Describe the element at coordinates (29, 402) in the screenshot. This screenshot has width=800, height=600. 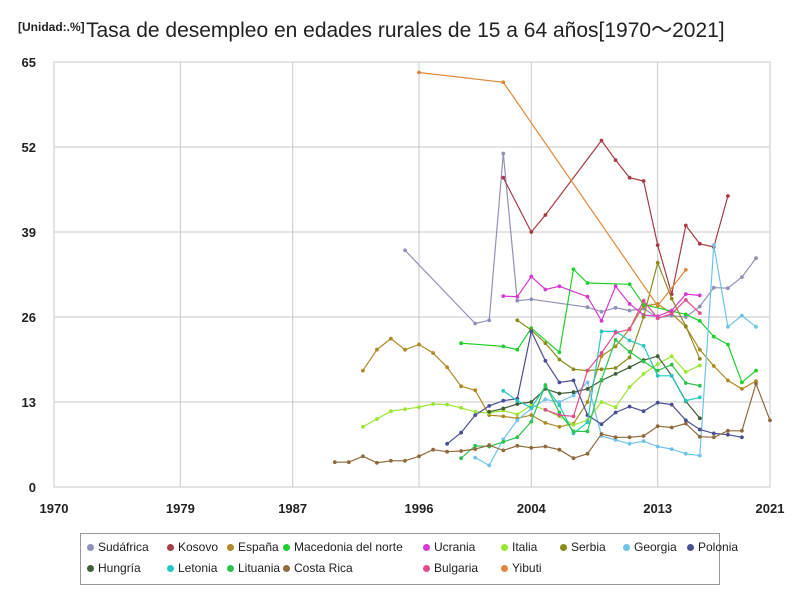
I see `y-tick-label: 13` at that location.